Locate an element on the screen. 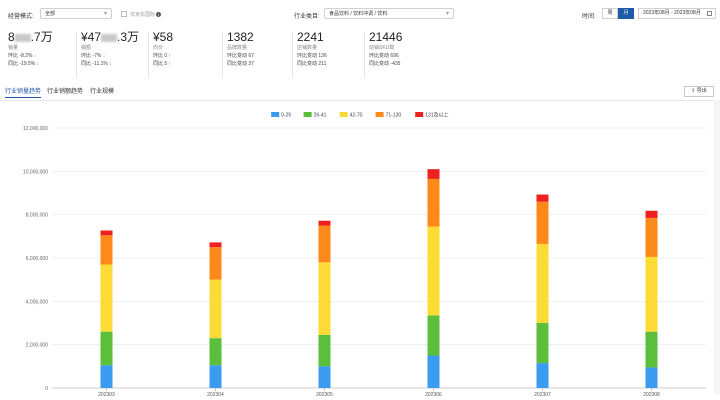  tab-industry-scale: 行业规模 is located at coordinates (102, 92).